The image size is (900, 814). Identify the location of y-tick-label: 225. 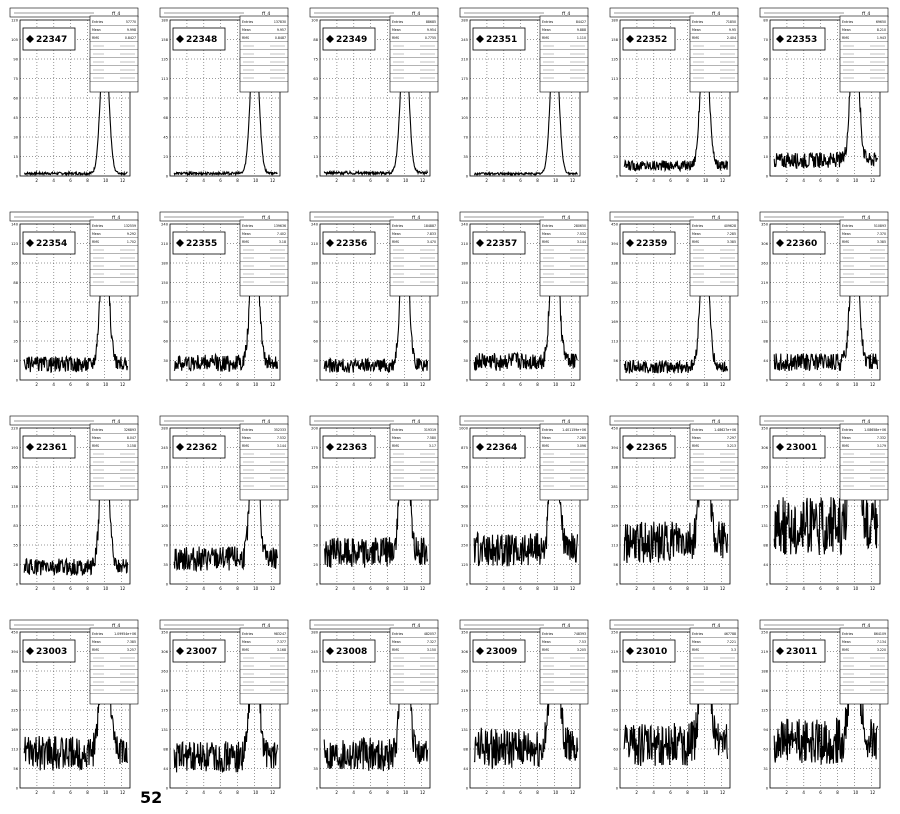
(614, 507).